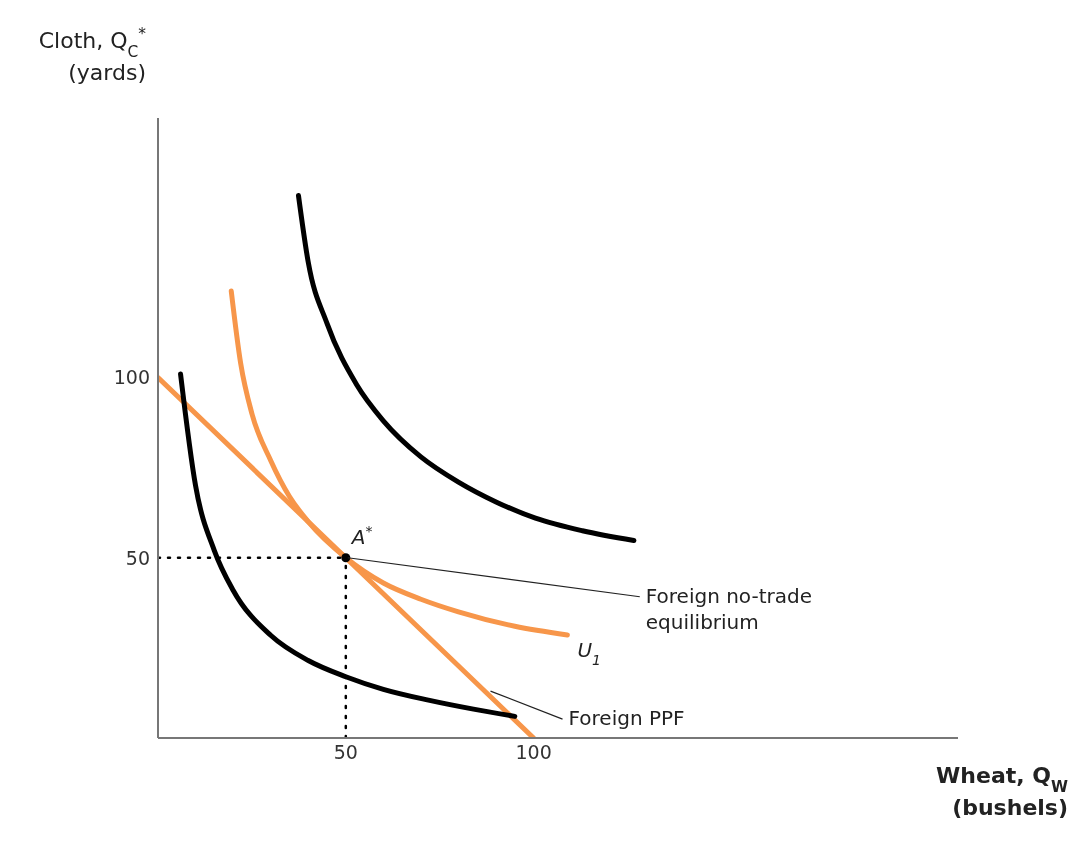 Image resolution: width=1088 pixels, height=851 pixels. What do you see at coordinates (1002, 791) in the screenshot?
I see `x-axis-title: Wheat, Q$_{W}$ (bushels)` at bounding box center [1002, 791].